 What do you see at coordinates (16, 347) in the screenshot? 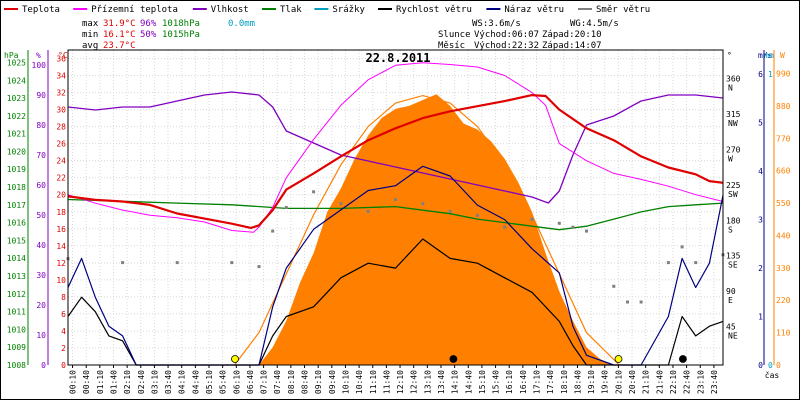
I see `hpa-tick-label: 1009` at bounding box center [16, 347].